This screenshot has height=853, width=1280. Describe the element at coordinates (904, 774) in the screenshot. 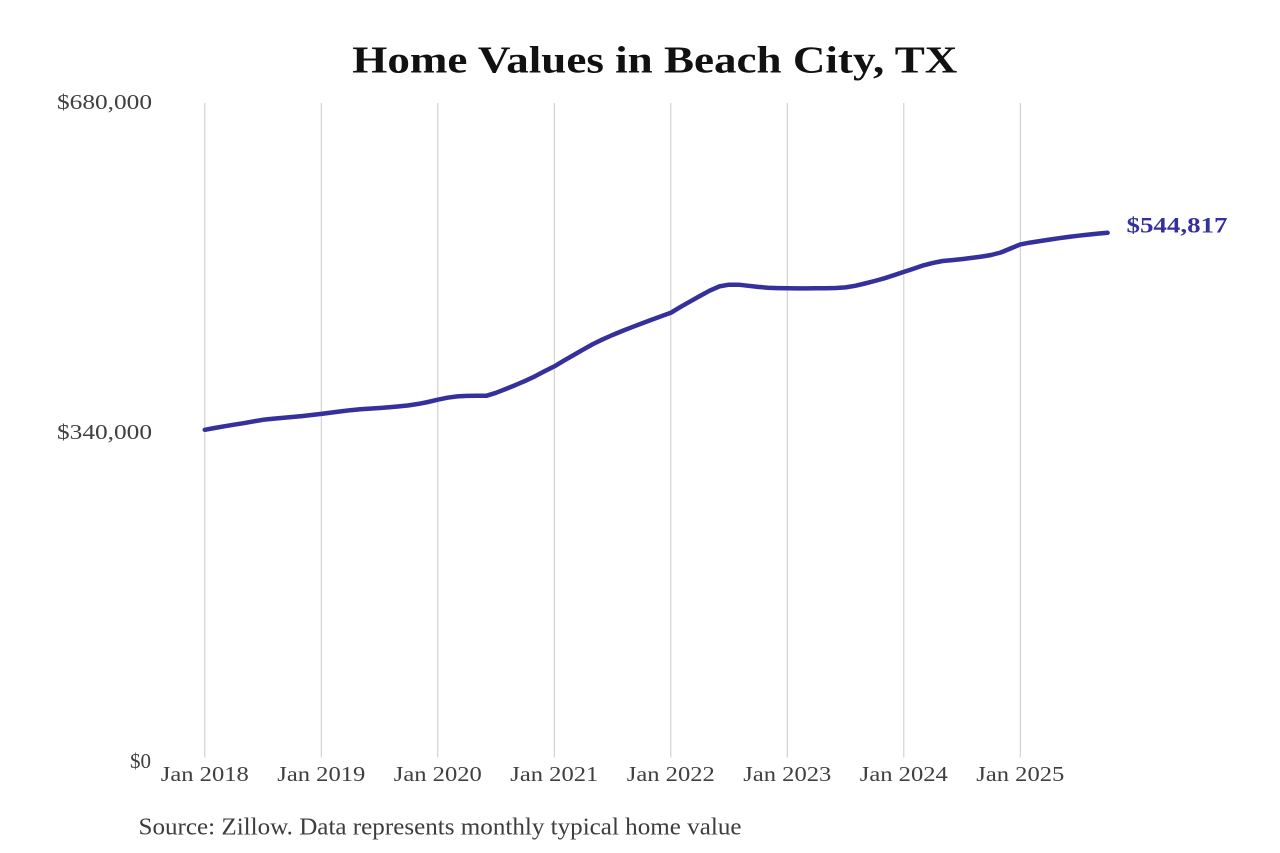

I see `svg-text: Jan 2024` at that location.